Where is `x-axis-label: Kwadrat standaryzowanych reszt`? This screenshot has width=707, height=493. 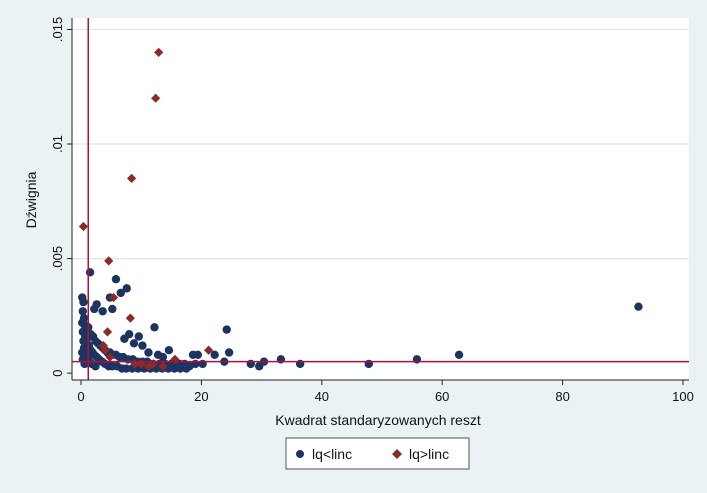 x-axis-label: Kwadrat standaryzowanych reszt is located at coordinates (378, 420).